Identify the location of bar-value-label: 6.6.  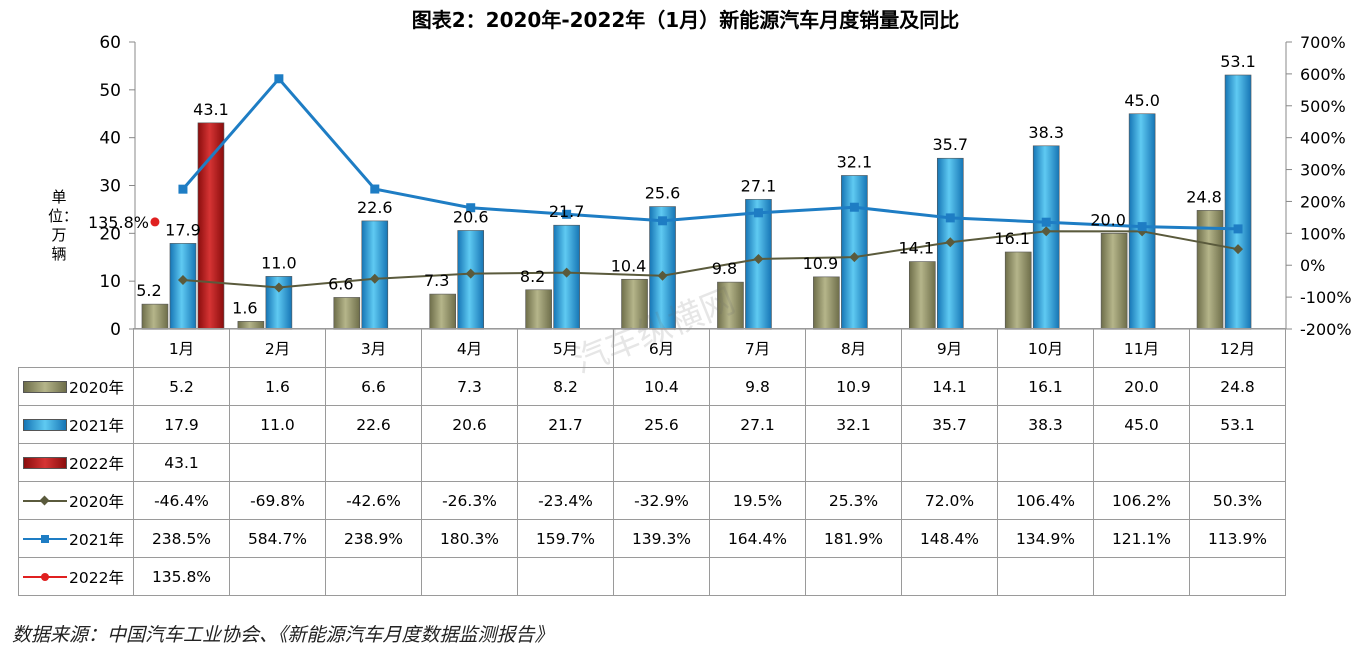
(340, 283).